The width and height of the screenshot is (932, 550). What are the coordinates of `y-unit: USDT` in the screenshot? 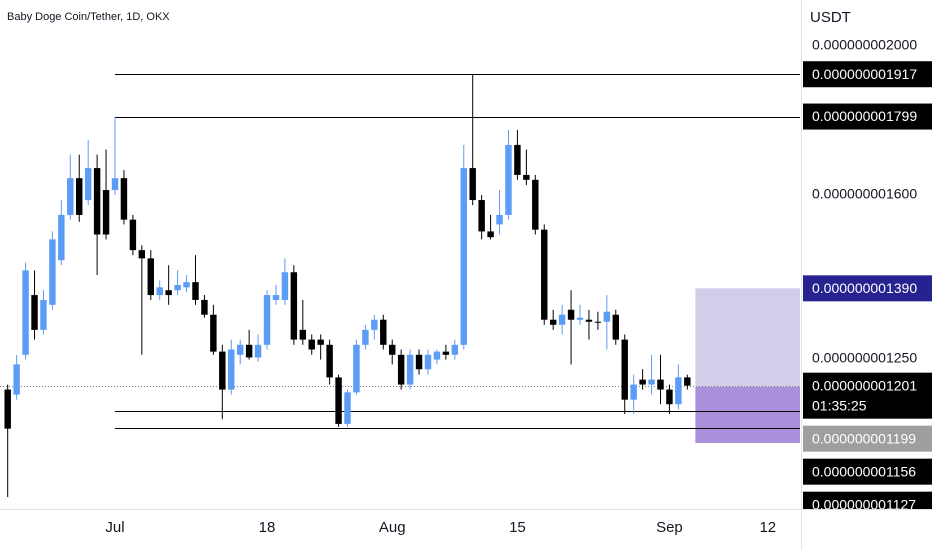 It's located at (830, 17).